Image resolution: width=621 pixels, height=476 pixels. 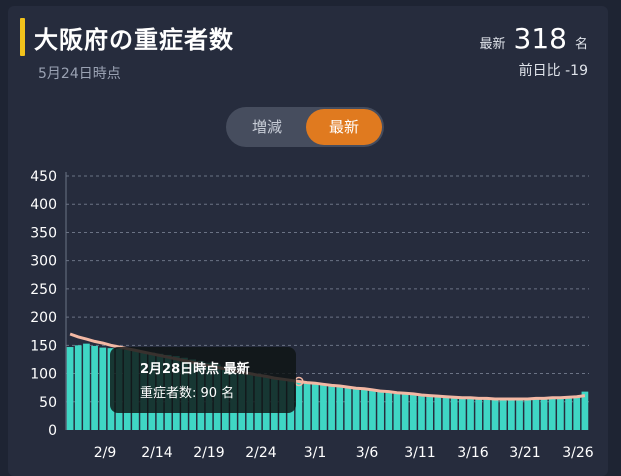 I want to click on tooltip-series-label: 重症者数, so click(x=166, y=393).